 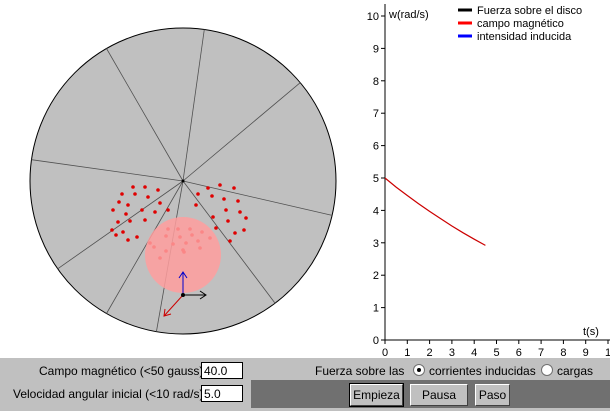 What do you see at coordinates (376, 244) in the screenshot?
I see `y-tick-label: 3` at bounding box center [376, 244].